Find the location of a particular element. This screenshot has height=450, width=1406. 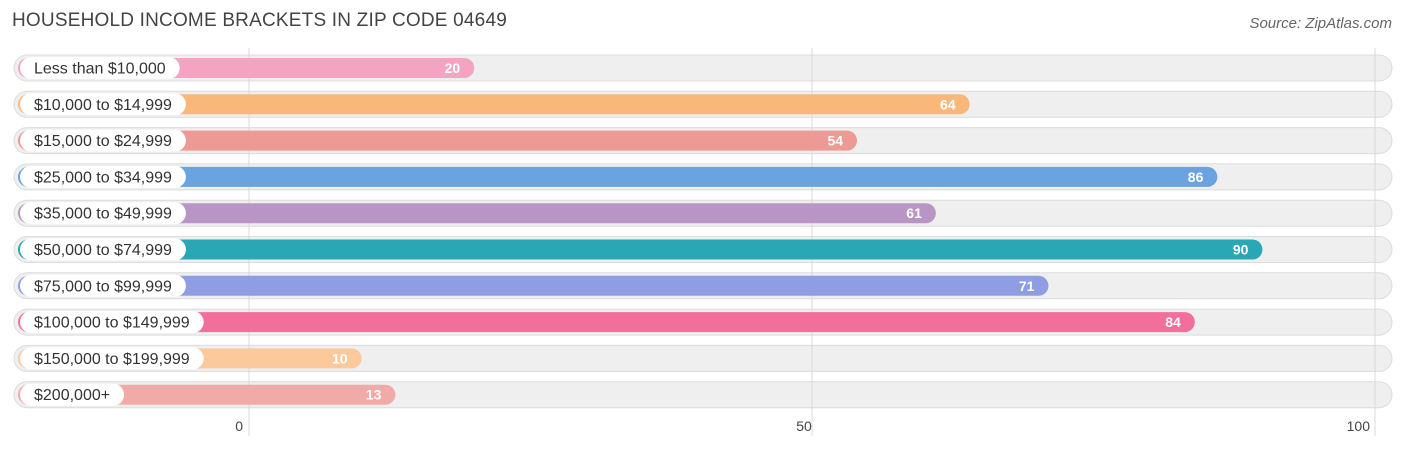

category-label: $15,000 to $24,999 is located at coordinates (103, 141).